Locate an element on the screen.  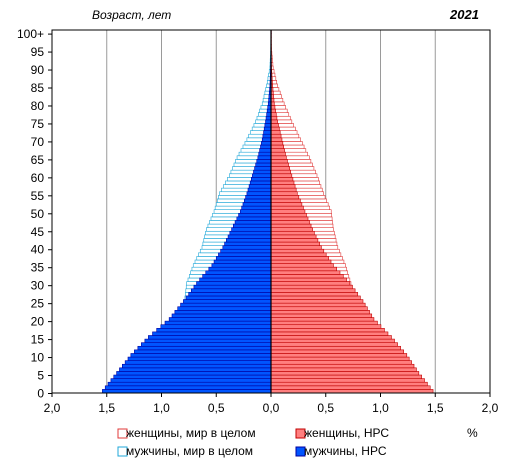
x-tick-label: 1,5 is located at coordinates (435, 408).